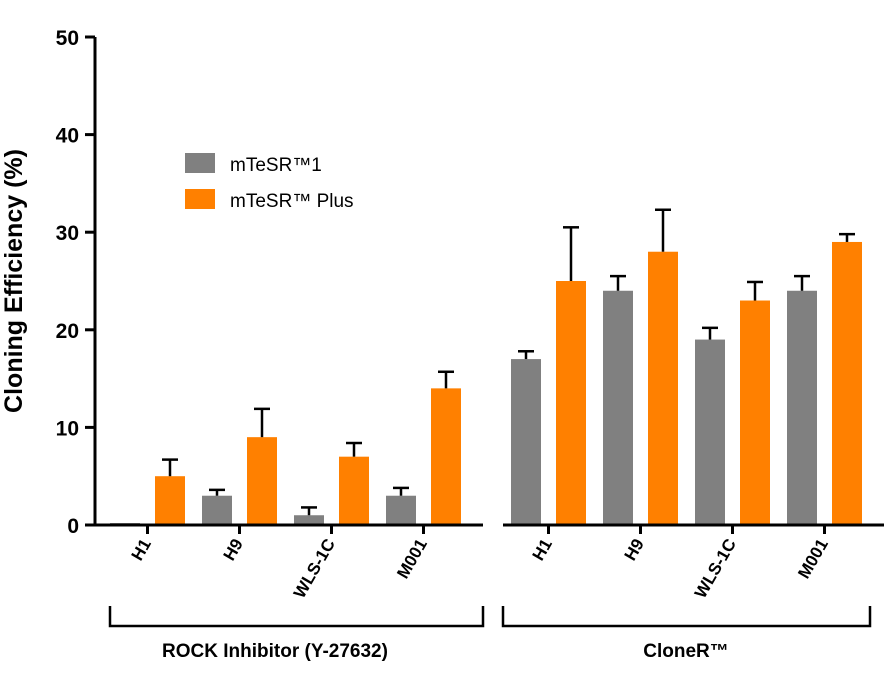 The width and height of the screenshot is (894, 681). I want to click on legend-label: mTeSR™ Plus, so click(292, 201).